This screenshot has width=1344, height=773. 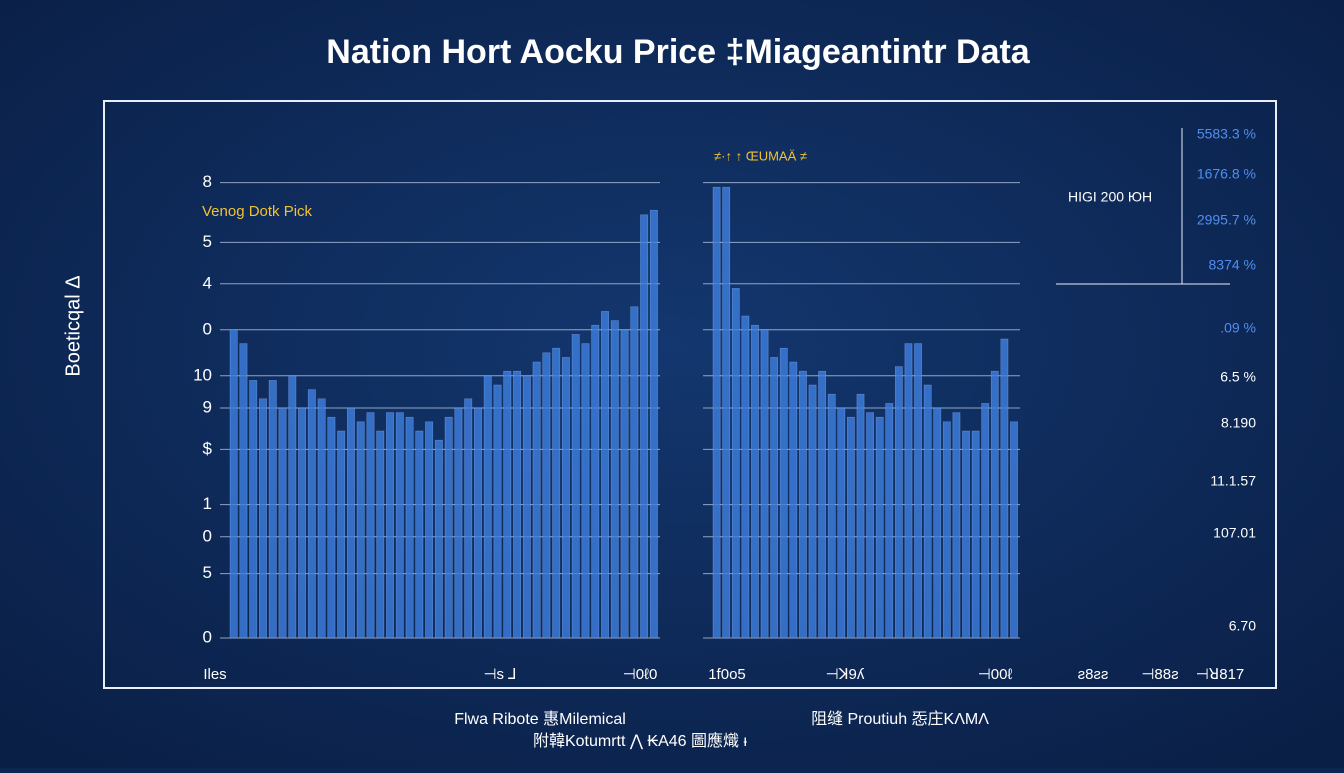 What do you see at coordinates (1242, 626) in the screenshot?
I see `side-label: 6.70` at bounding box center [1242, 626].